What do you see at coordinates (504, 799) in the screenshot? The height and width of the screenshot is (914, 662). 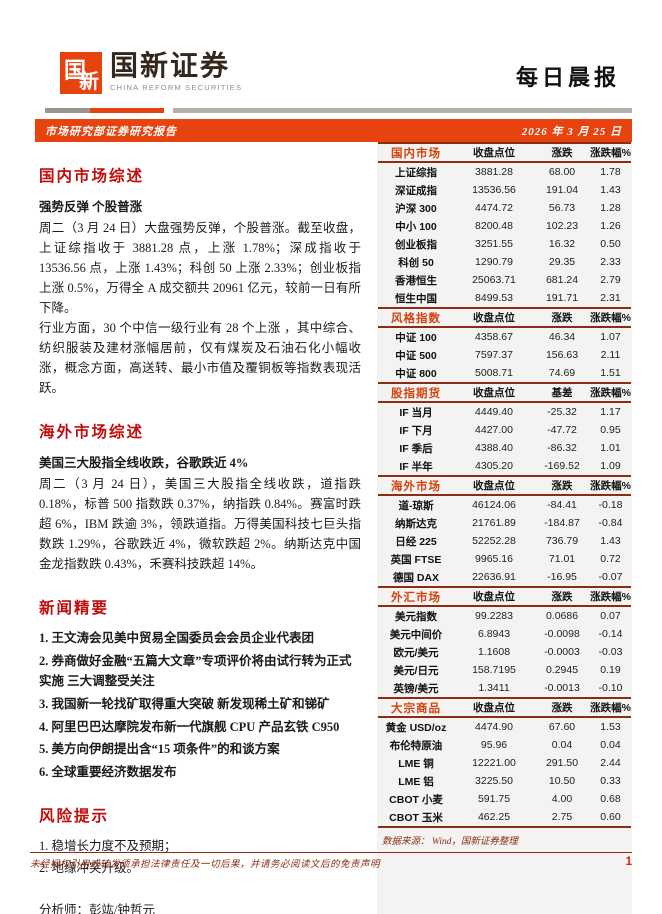 I see `table-row: CBOT 小麦 591.75 4.00 0.68` at bounding box center [504, 799].